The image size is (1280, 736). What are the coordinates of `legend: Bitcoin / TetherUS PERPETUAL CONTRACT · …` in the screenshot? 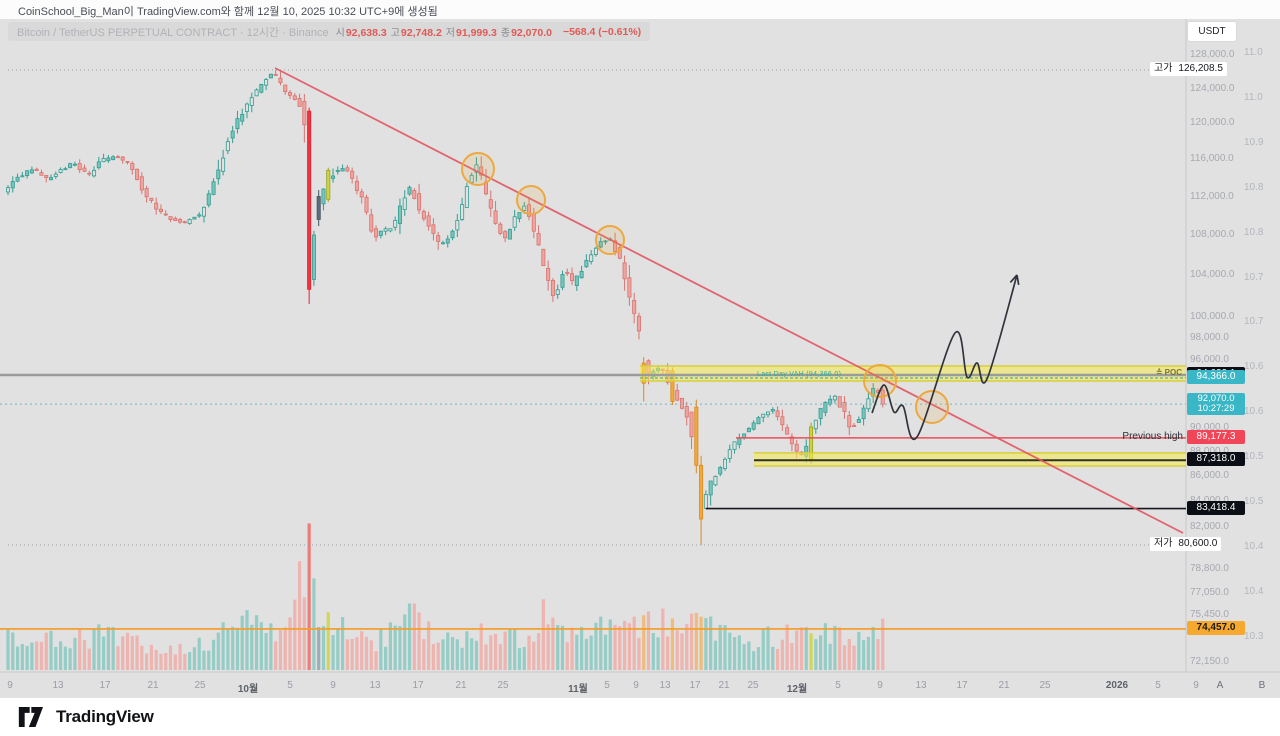 It's located at (329, 31).